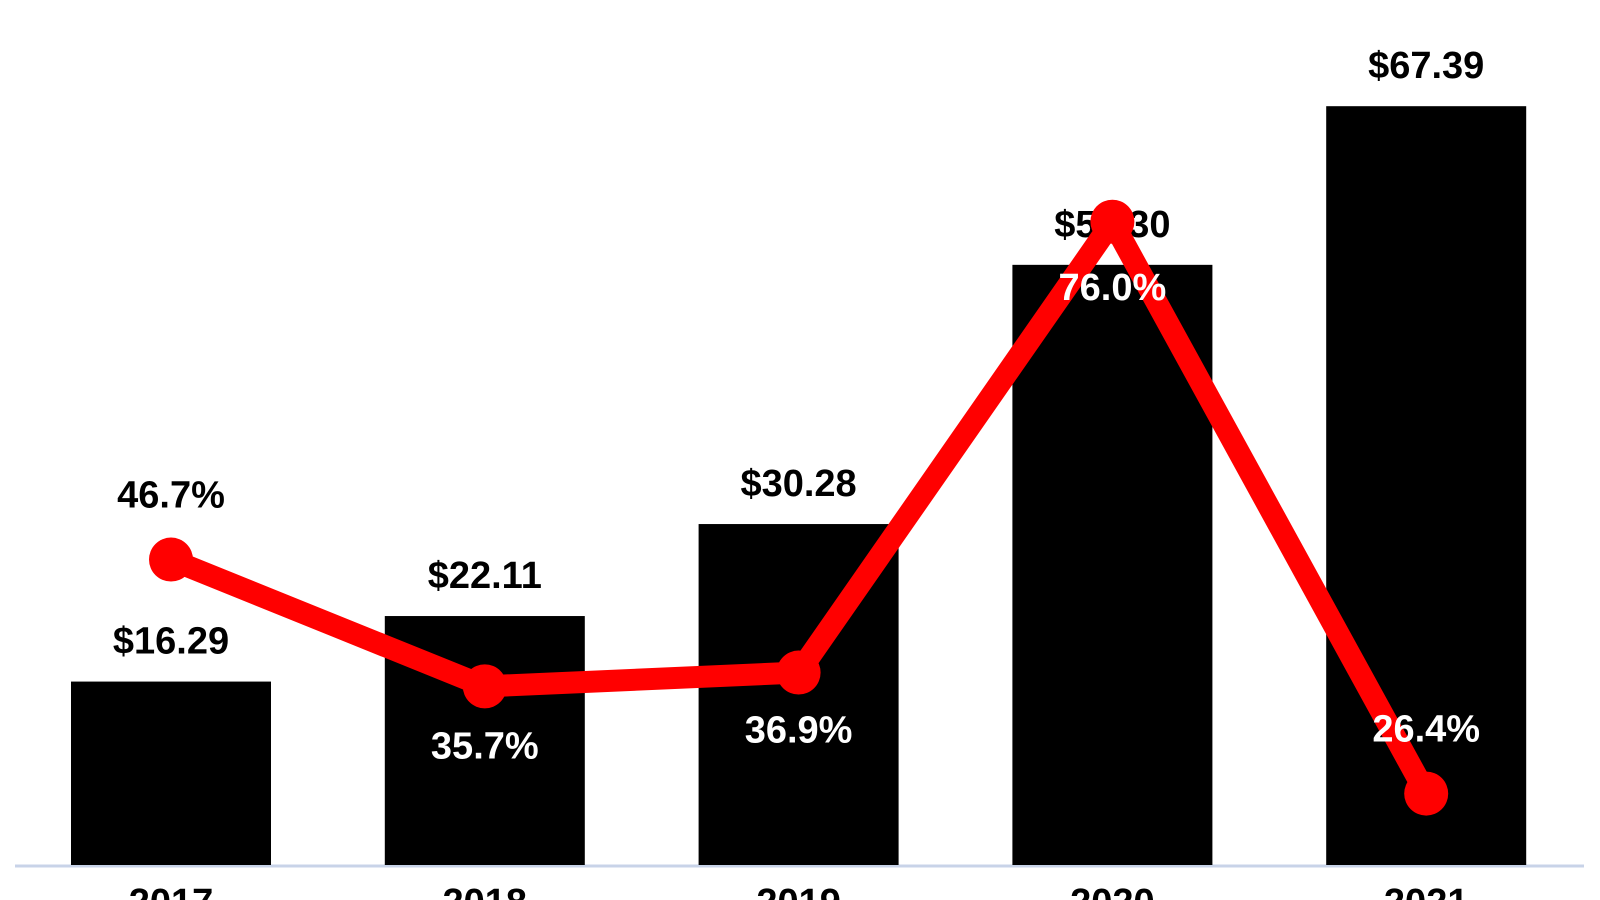  Describe the element at coordinates (171, 891) in the screenshot. I see `x-tick-label: 2017` at that location.